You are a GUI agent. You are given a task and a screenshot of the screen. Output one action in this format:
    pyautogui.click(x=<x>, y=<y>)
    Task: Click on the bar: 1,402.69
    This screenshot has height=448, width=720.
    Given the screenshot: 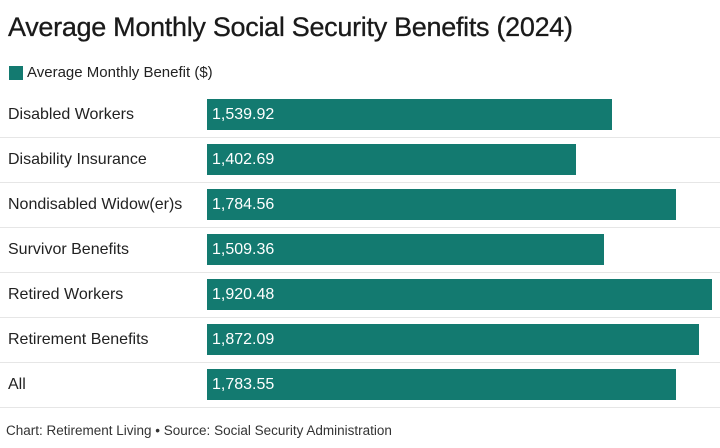 What is the action you would take?
    pyautogui.click(x=391, y=159)
    